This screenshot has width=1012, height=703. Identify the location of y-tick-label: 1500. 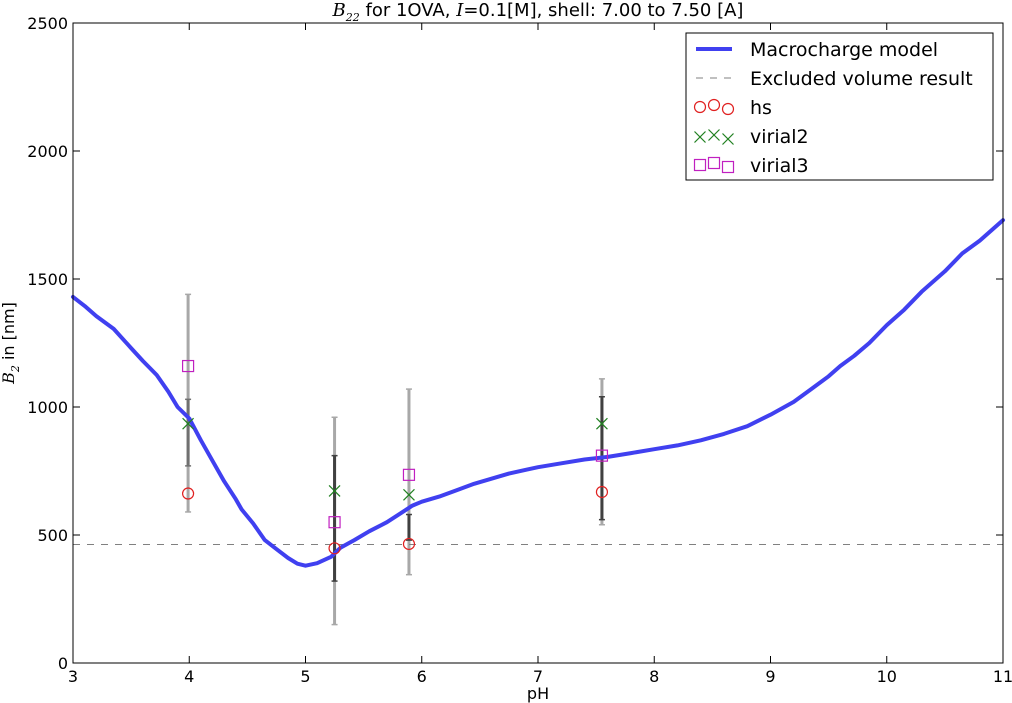
(47, 279).